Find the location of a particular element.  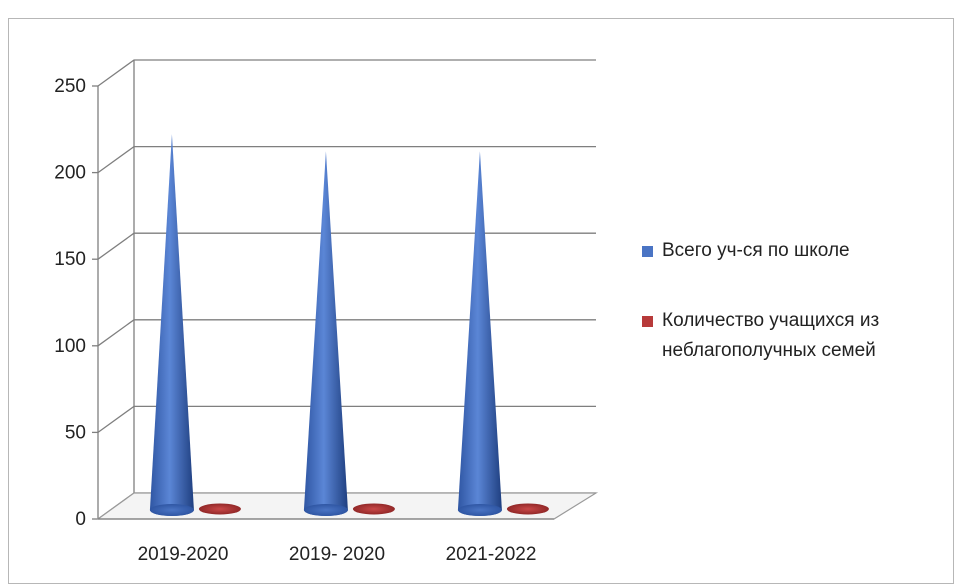

y-axis-ticks: 0 50 100 150 200 250 is located at coordinates (70, 303).